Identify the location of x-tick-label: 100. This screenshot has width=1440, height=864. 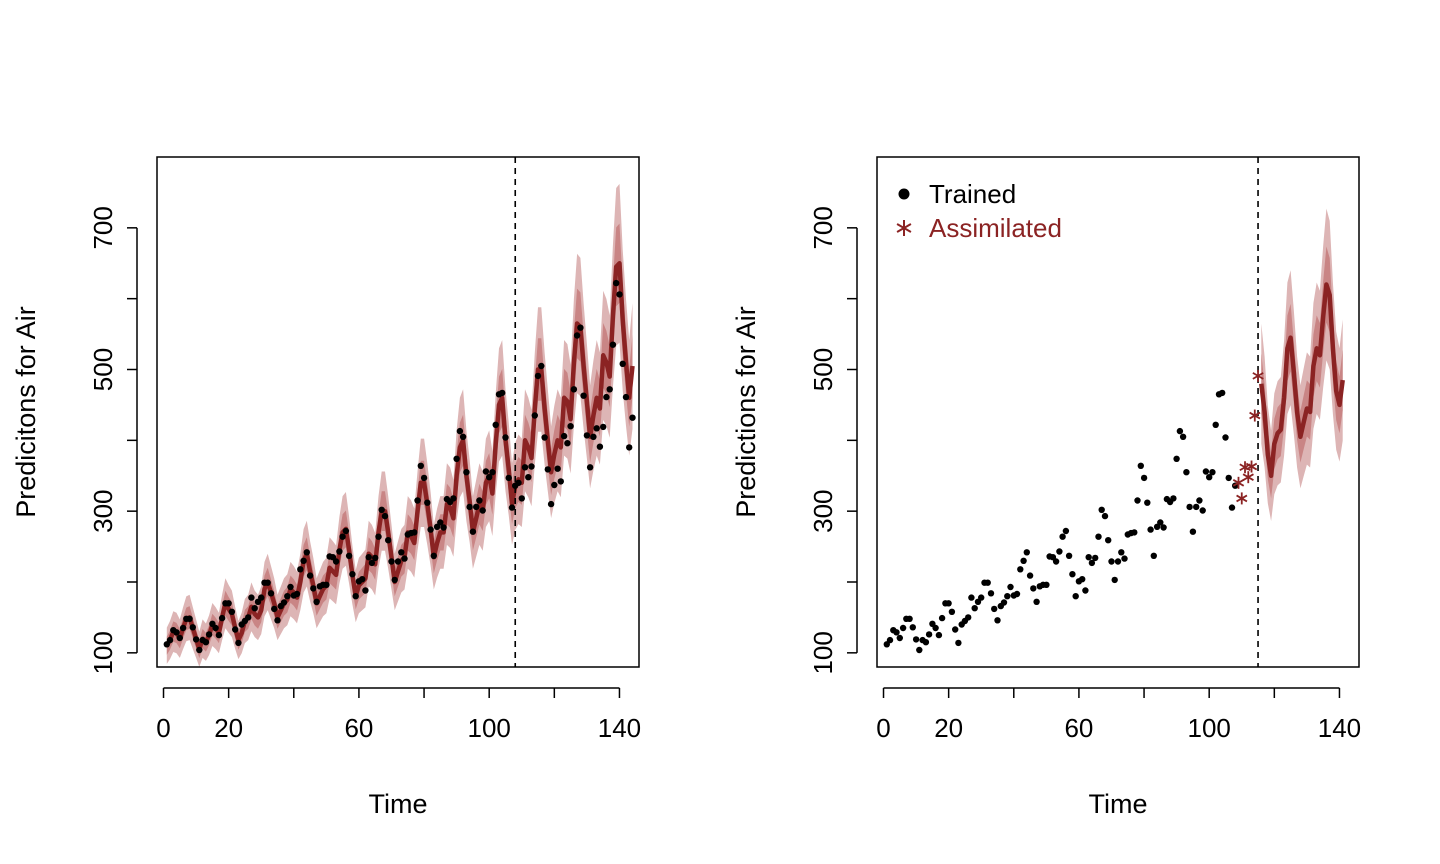
(488, 728).